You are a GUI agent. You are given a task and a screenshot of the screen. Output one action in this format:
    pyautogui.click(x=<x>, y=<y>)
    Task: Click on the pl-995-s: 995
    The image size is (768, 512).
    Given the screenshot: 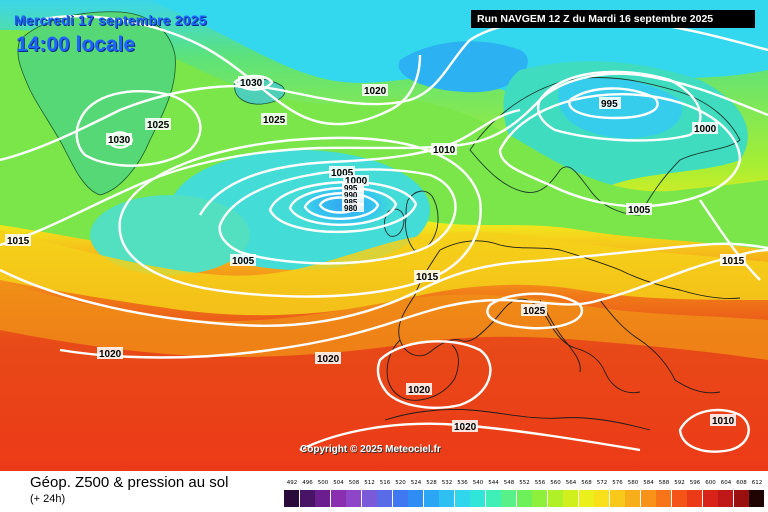 What is the action you would take?
    pyautogui.click(x=610, y=103)
    